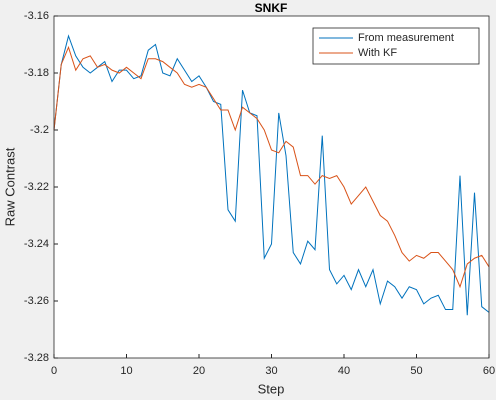 The width and height of the screenshot is (496, 400). Describe the element at coordinates (344, 371) in the screenshot. I see `x-tick-label: 40` at that location.